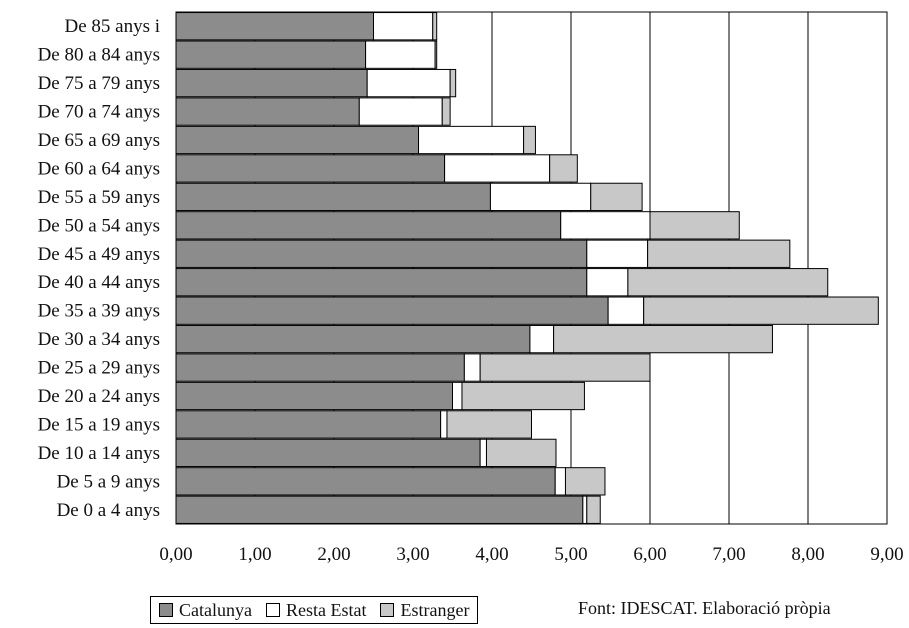 Image resolution: width=909 pixels, height=628 pixels. I want to click on x-tick-label: 1,00, so click(254, 554).